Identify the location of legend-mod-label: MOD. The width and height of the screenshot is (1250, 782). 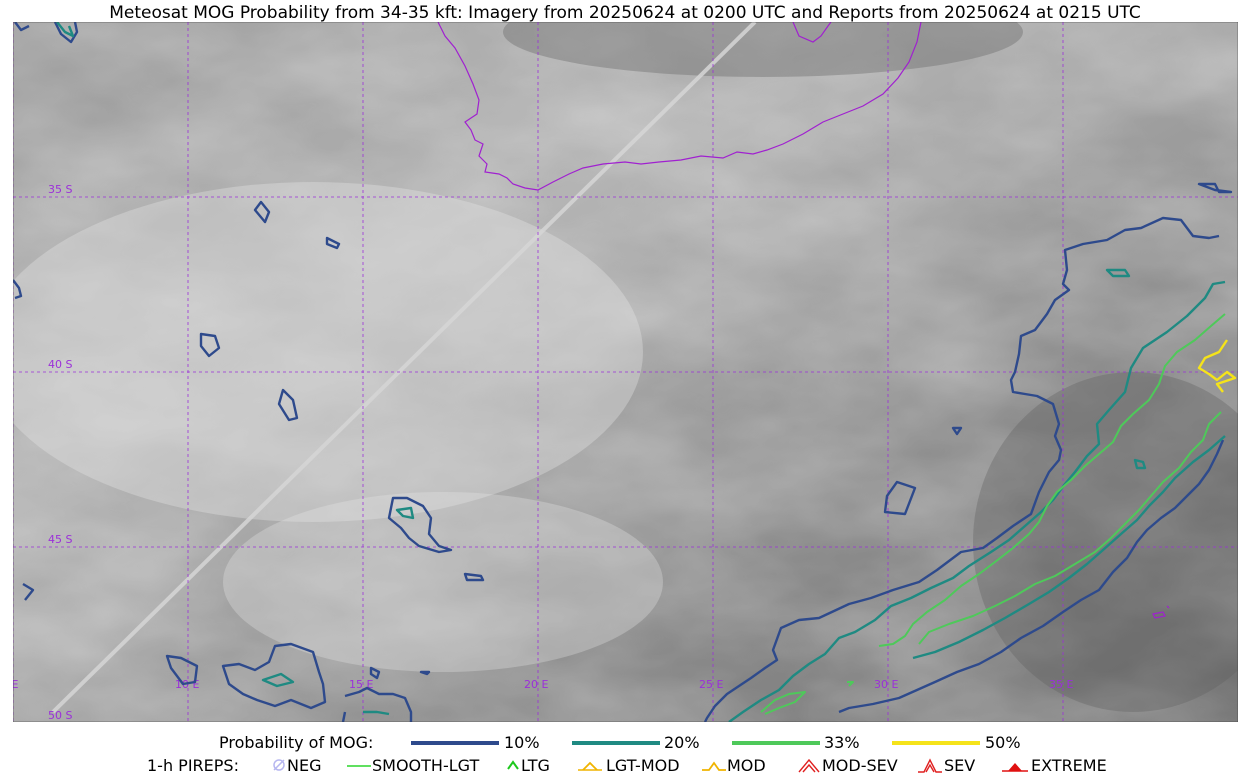
(746, 765).